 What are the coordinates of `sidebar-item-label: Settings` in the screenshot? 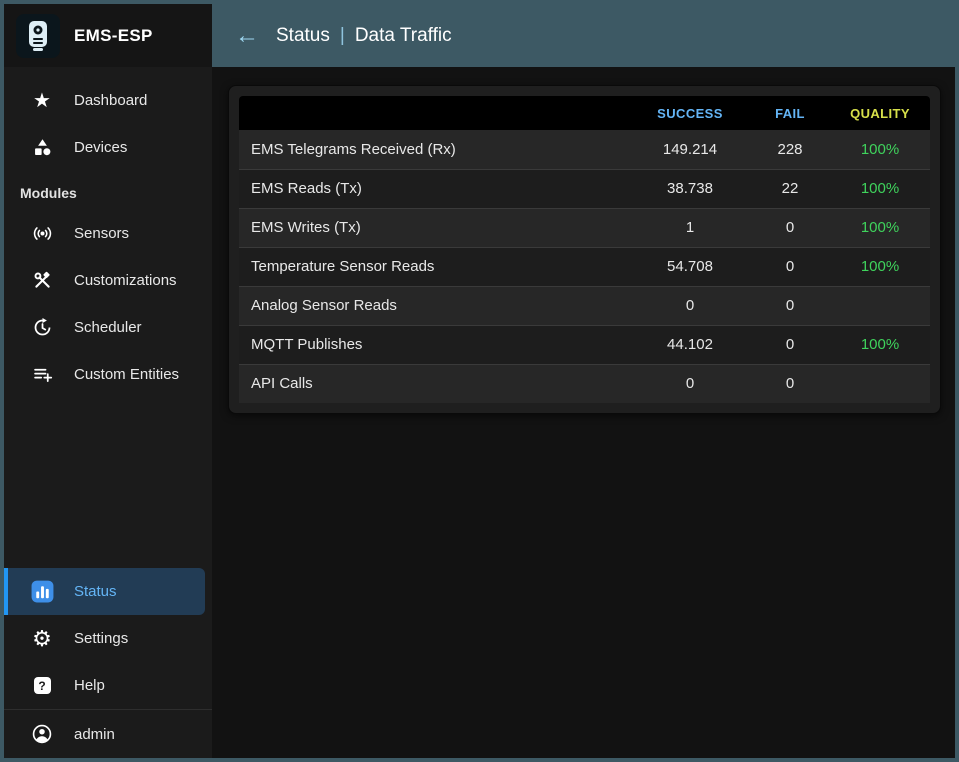 It's located at (101, 638).